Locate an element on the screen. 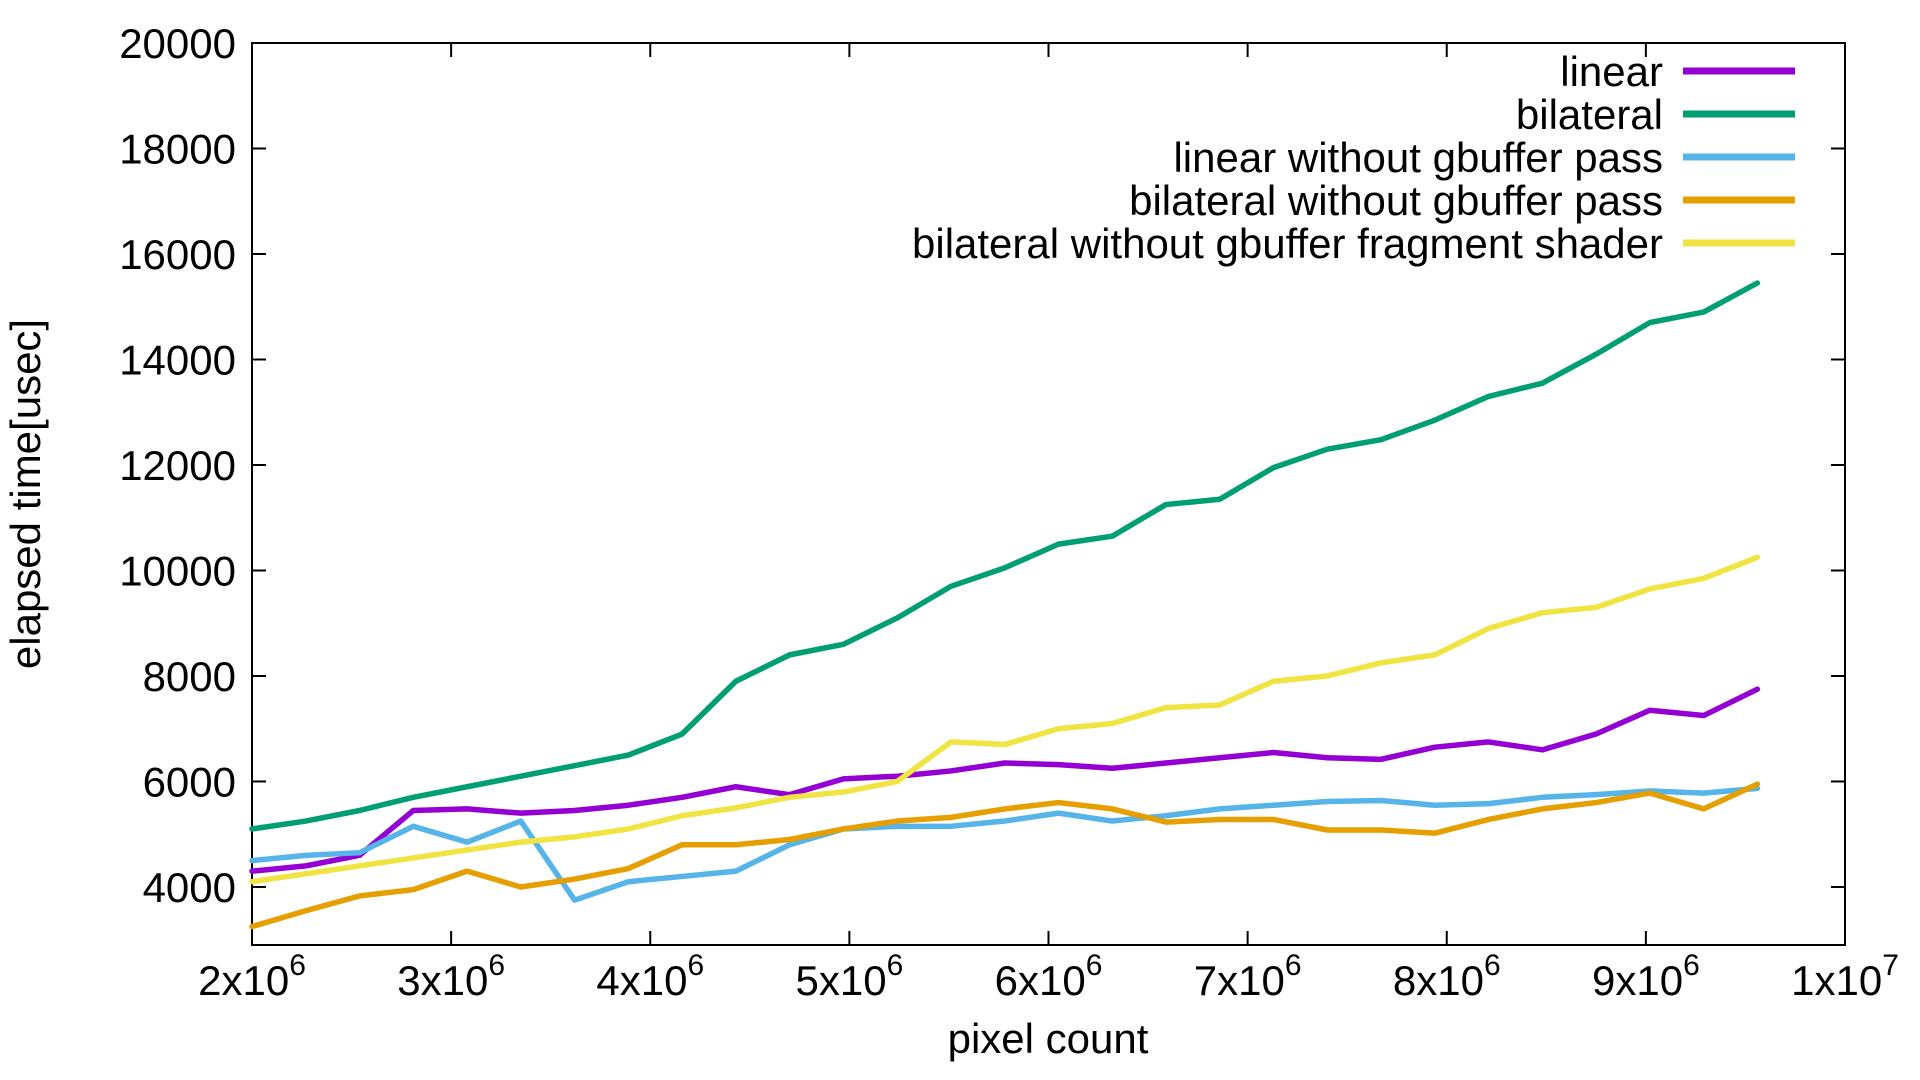 The height and width of the screenshot is (1080, 1920). series-line-linear is located at coordinates (1005, 780).